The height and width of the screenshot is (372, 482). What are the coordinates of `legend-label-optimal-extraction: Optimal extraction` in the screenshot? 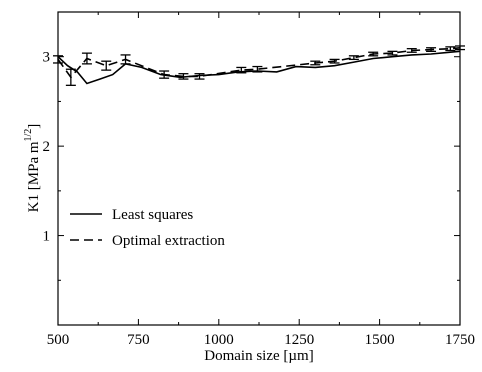 It's located at (168, 241).